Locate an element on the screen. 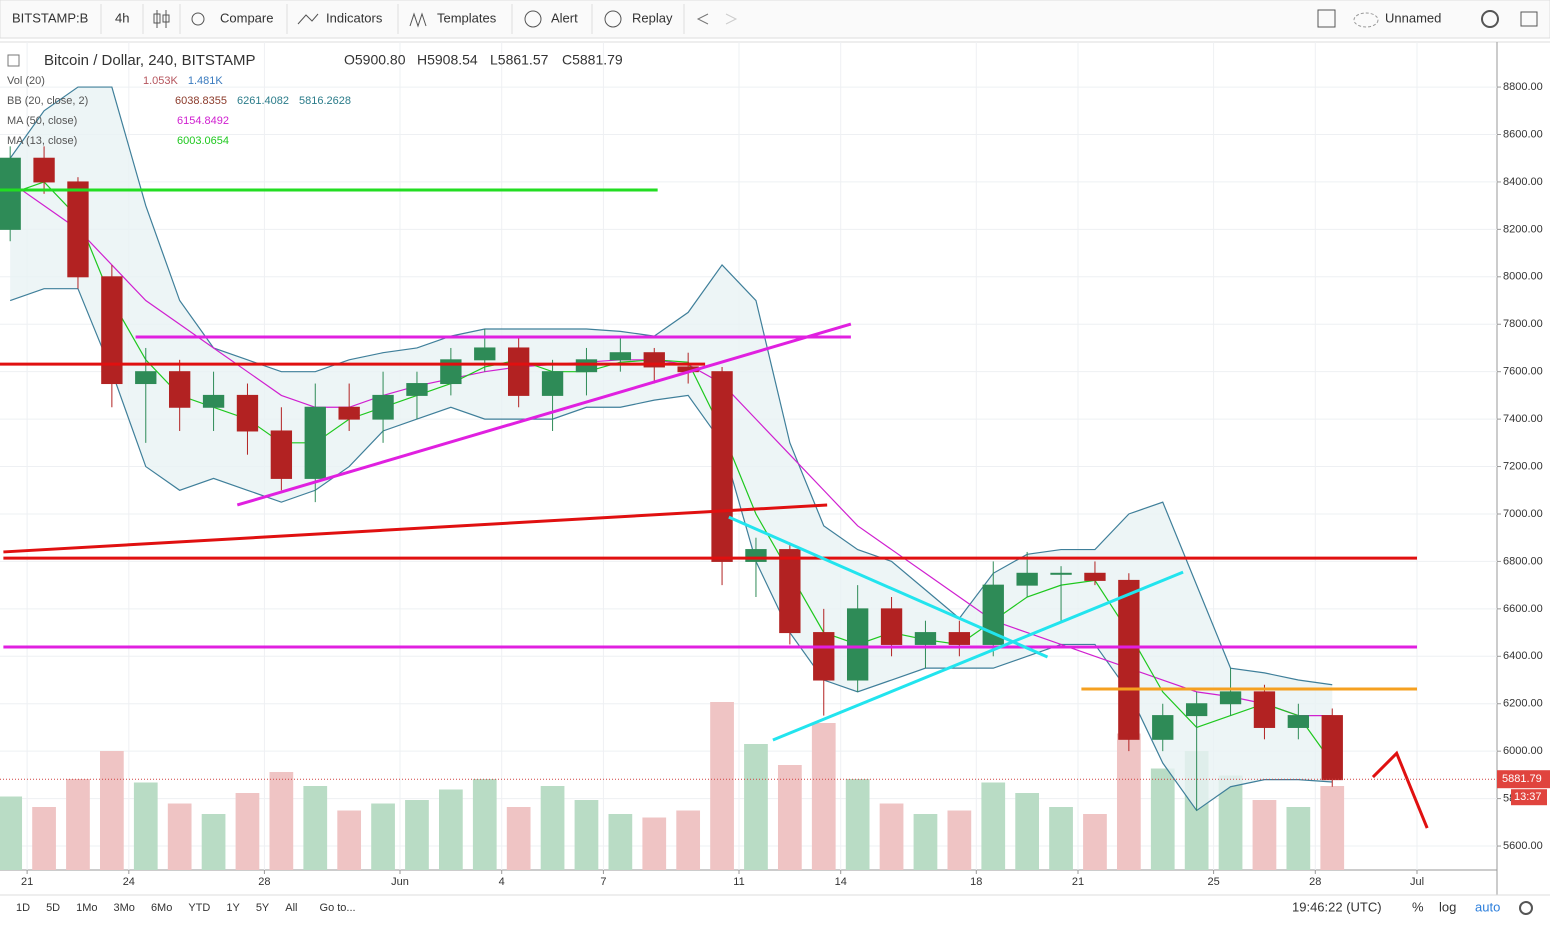 This screenshot has width=1550, height=925. compare-button: Compare is located at coordinates (246, 17).